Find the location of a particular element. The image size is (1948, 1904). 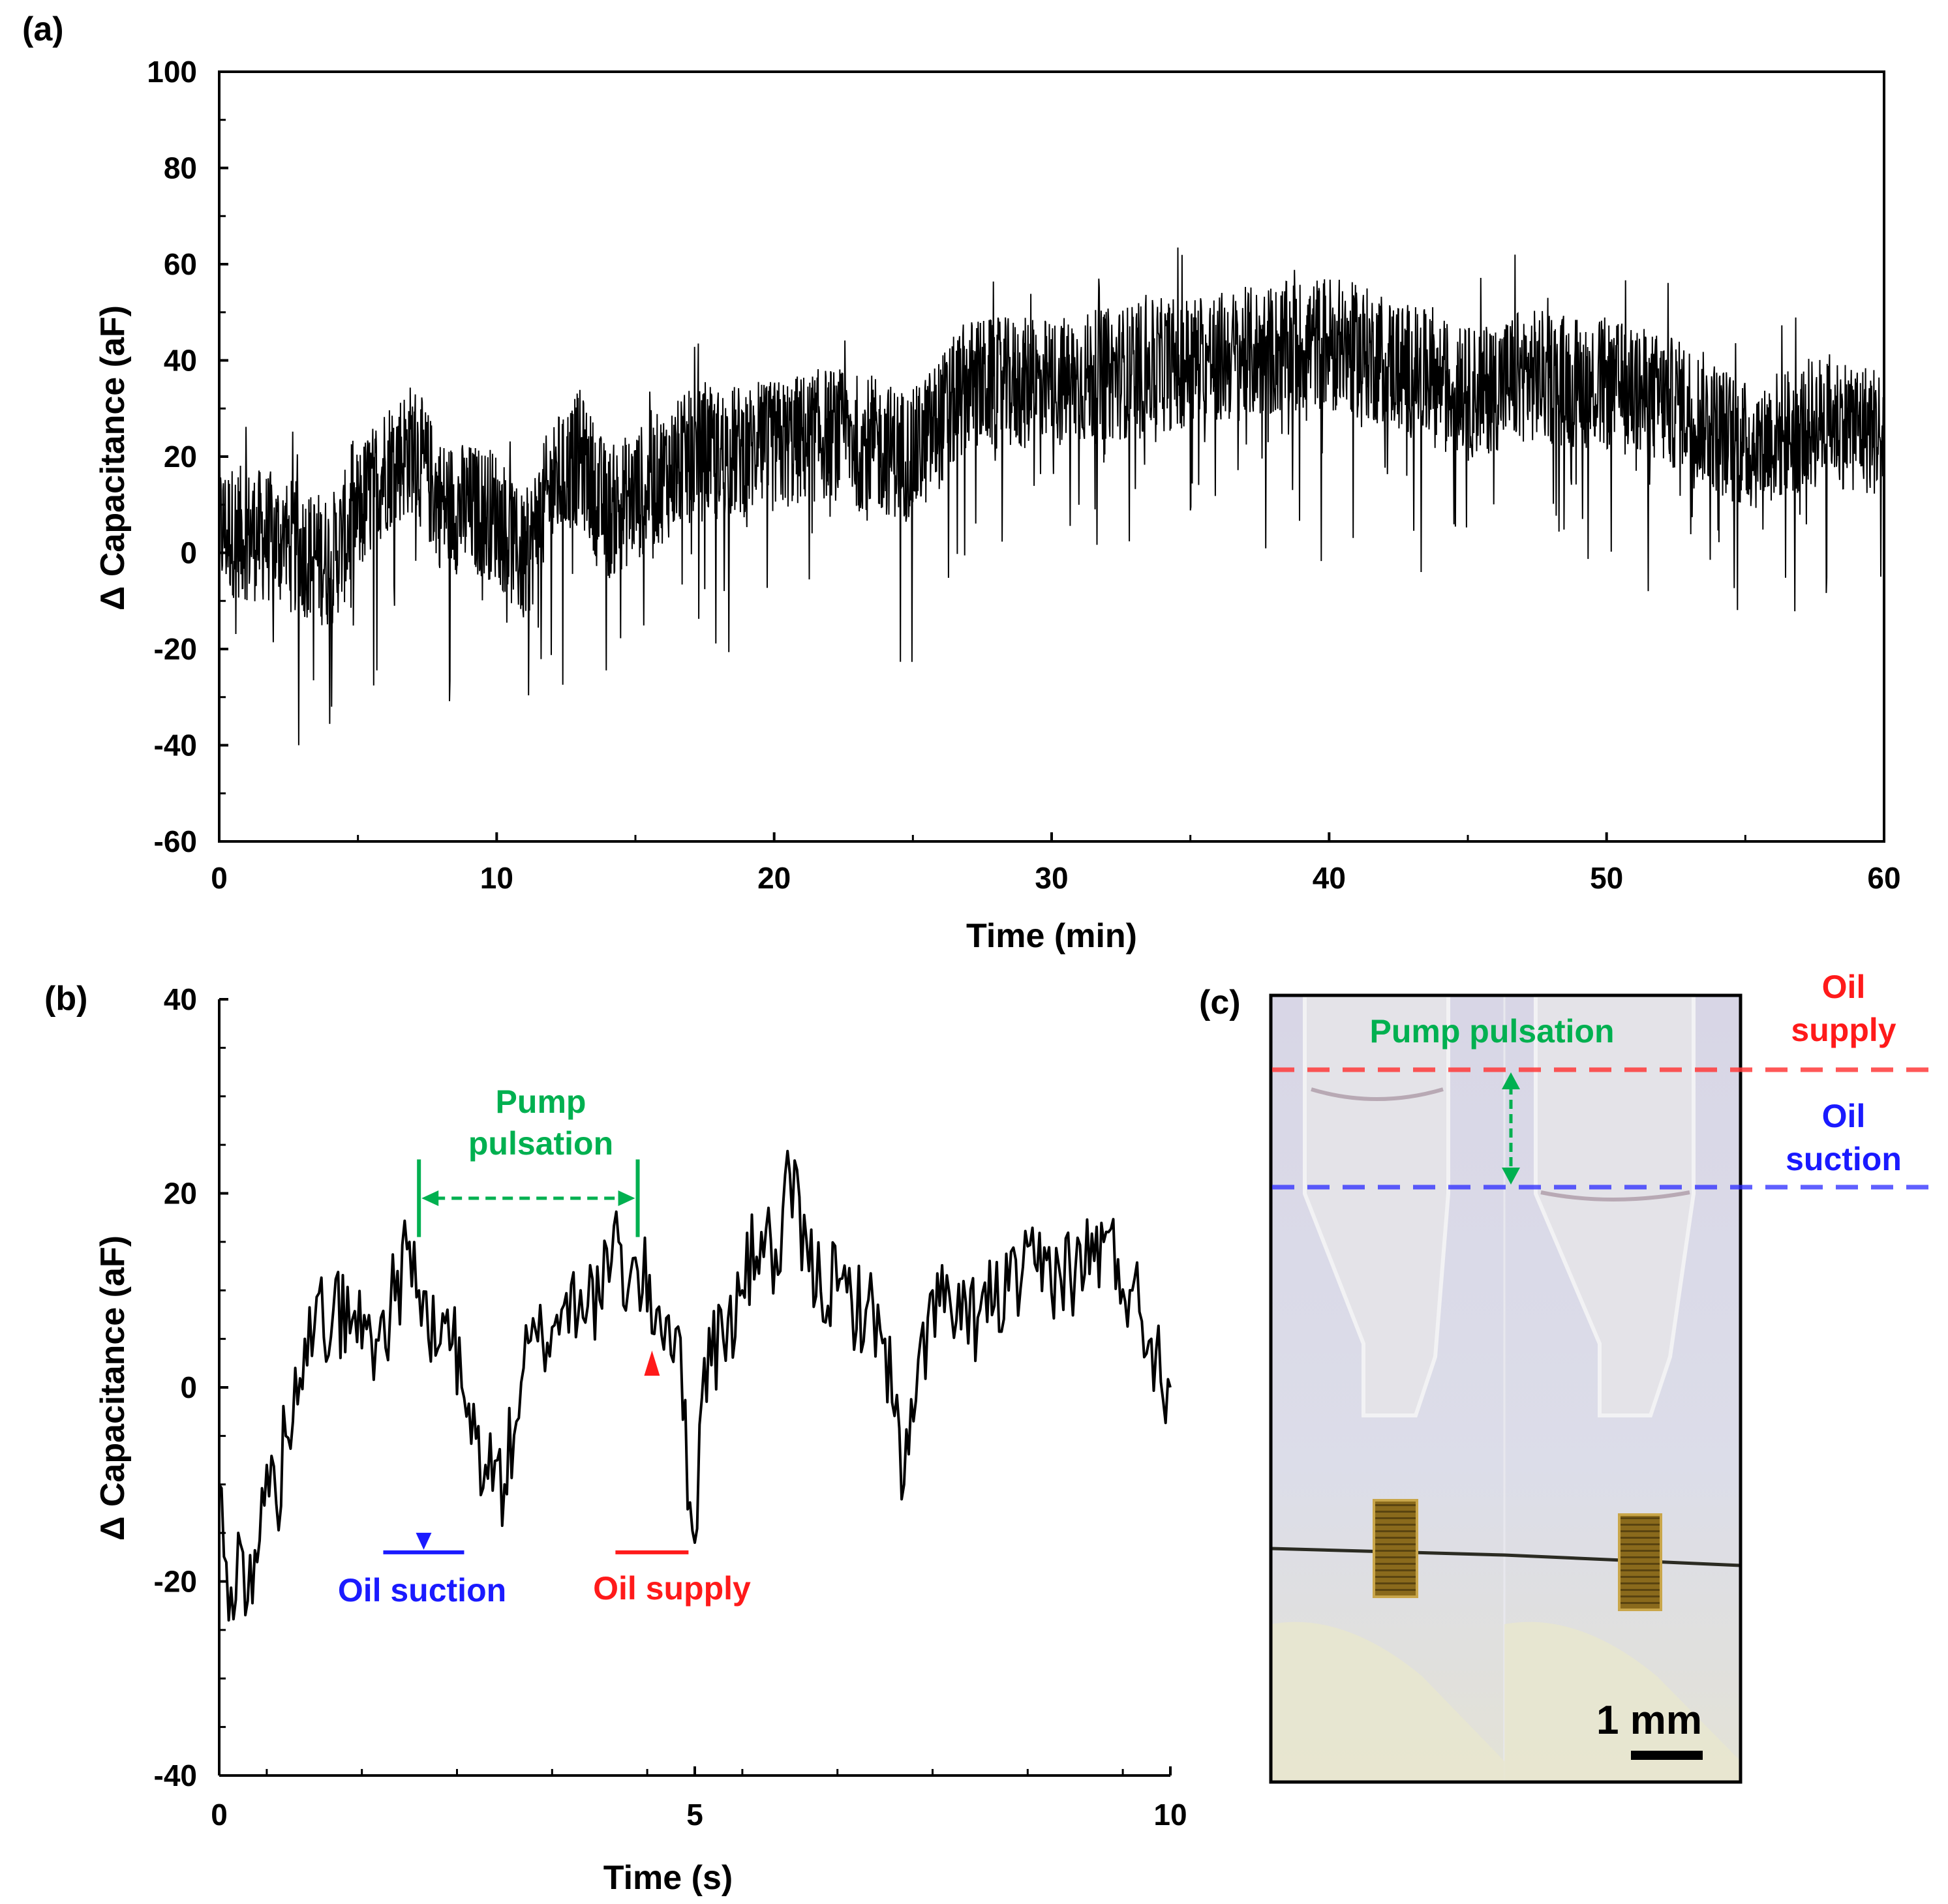

panel-c-pump-pulsation-label: Pump pulsation is located at coordinates (1492, 1032).